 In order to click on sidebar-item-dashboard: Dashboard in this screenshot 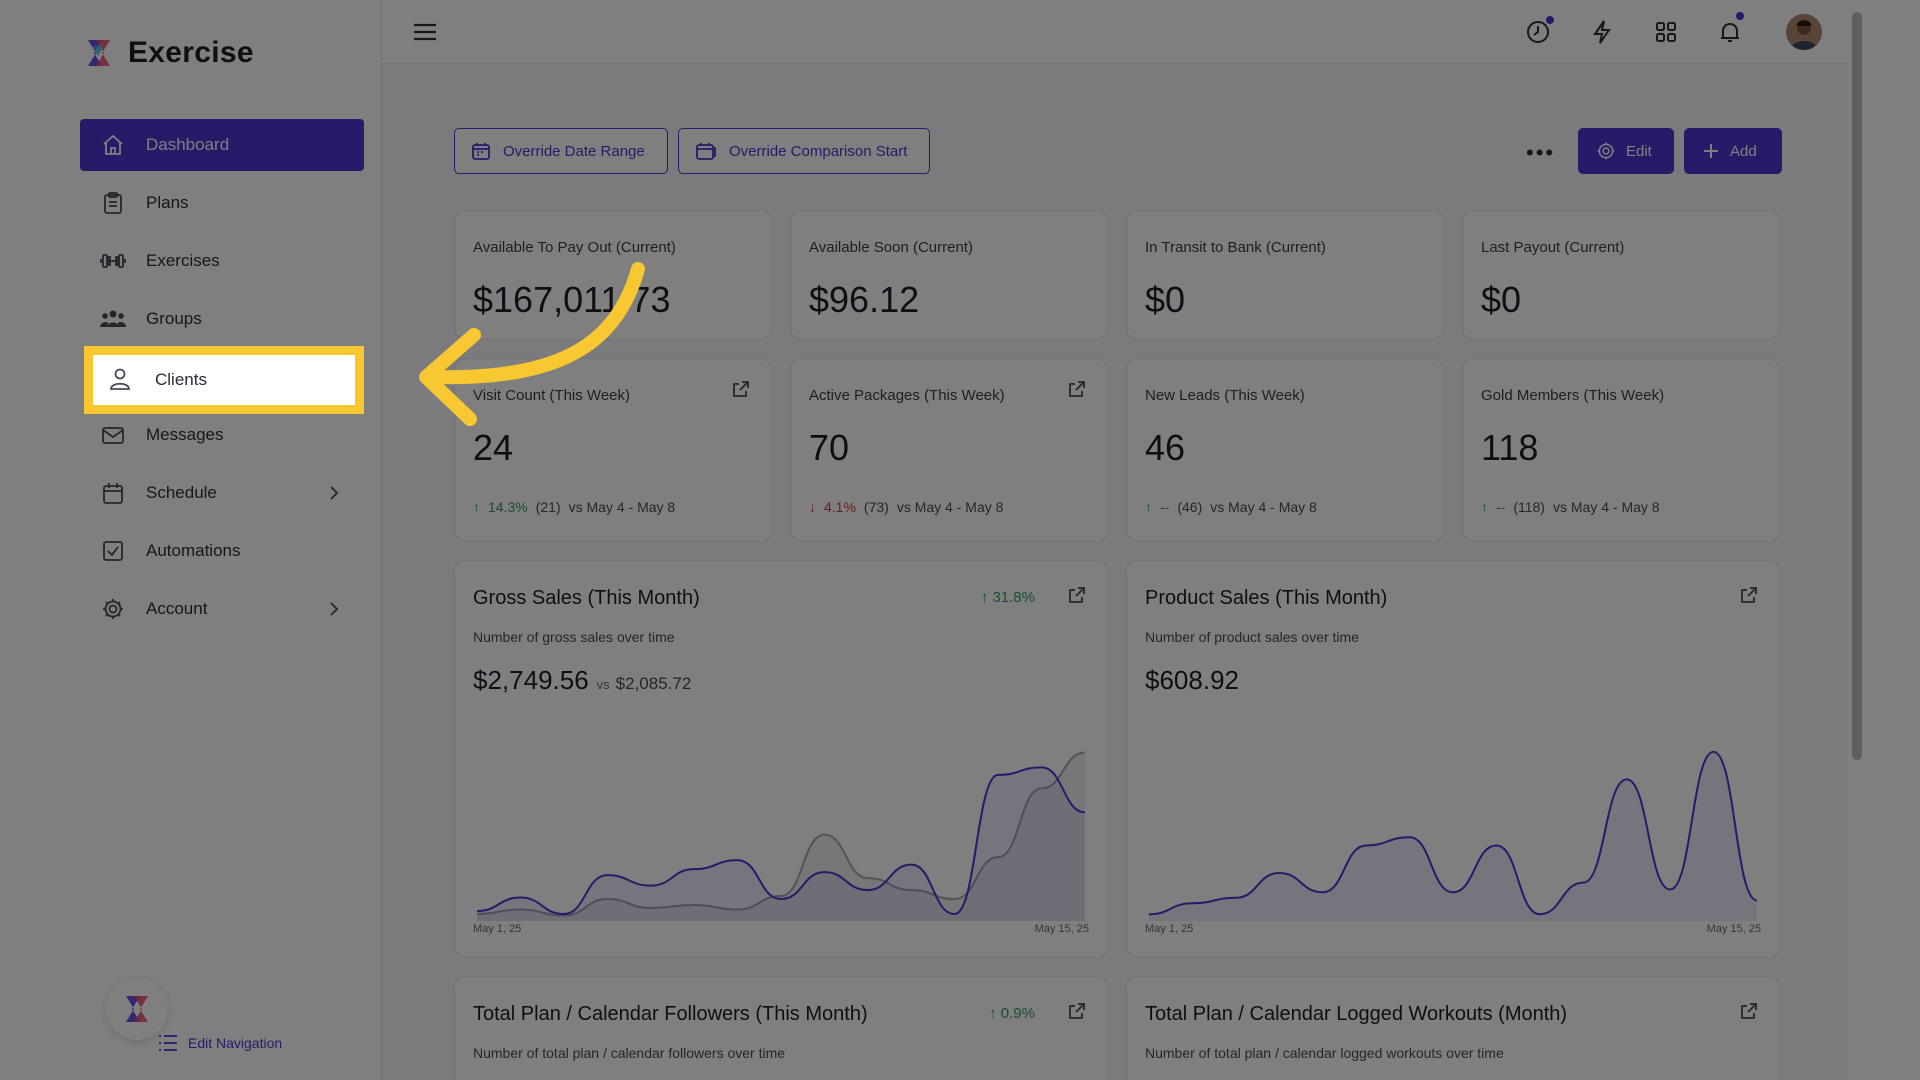, I will do `click(222, 145)`.